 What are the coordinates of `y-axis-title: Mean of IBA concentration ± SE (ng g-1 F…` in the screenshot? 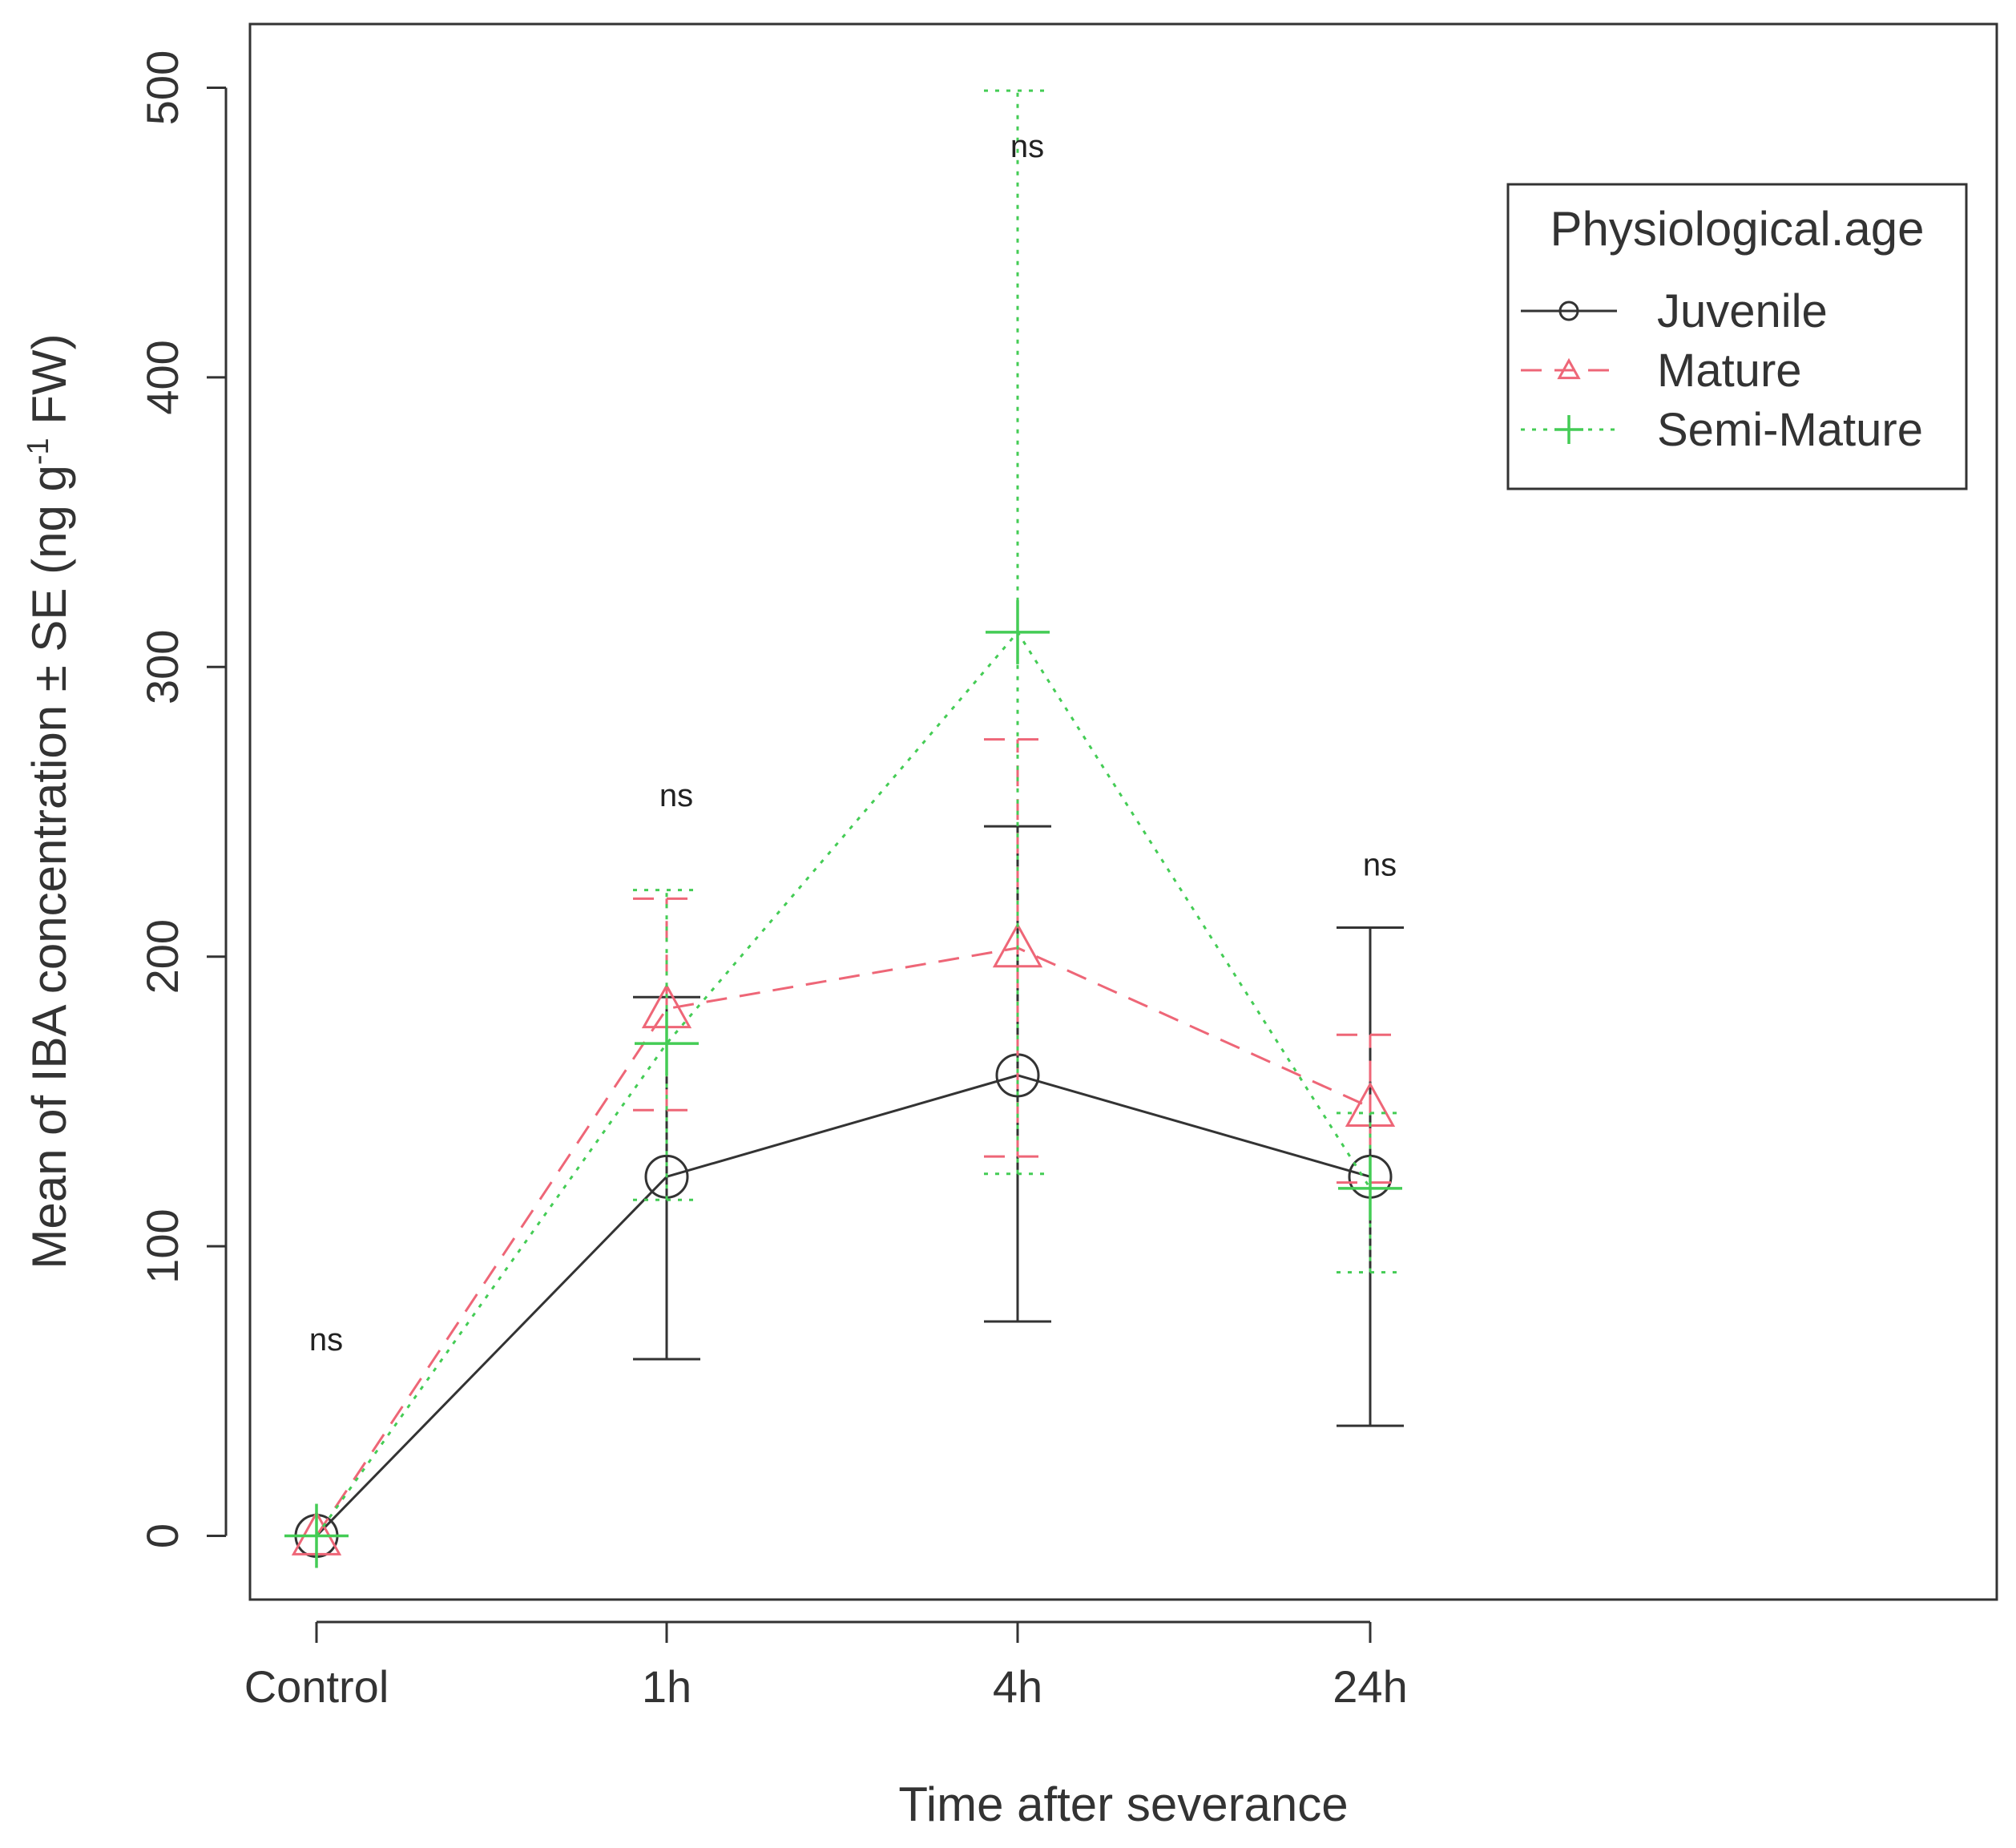 It's located at (49, 801).